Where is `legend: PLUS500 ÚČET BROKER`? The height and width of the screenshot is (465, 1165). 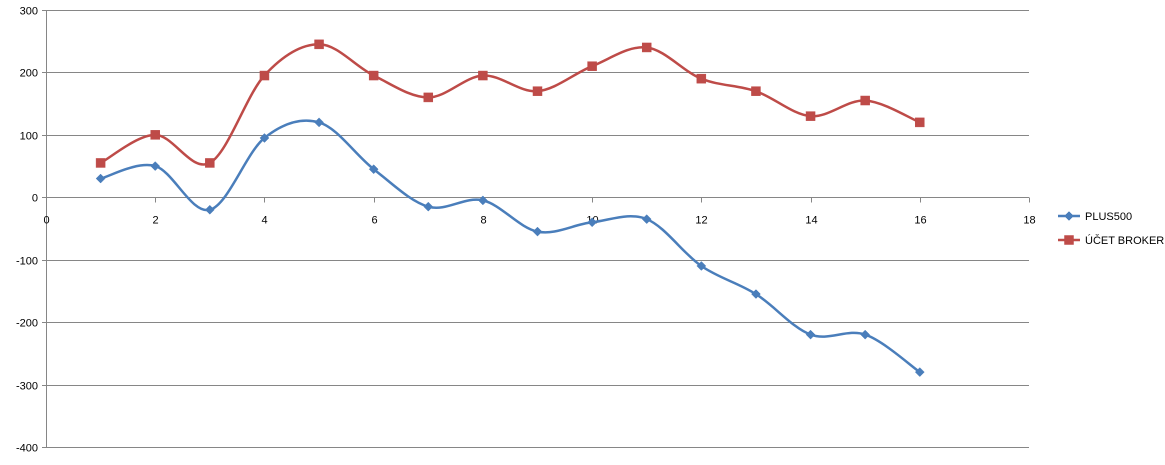
legend: PLUS500 ÚČET BROKER is located at coordinates (1111, 229).